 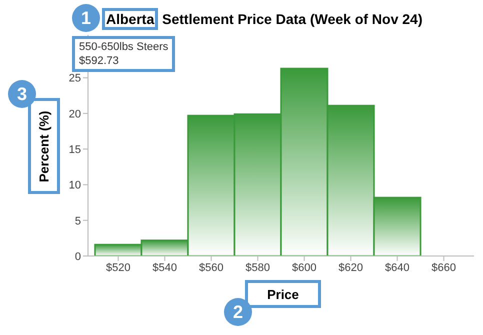 I want to click on highlight-outline: Alberta, so click(x=130, y=19).